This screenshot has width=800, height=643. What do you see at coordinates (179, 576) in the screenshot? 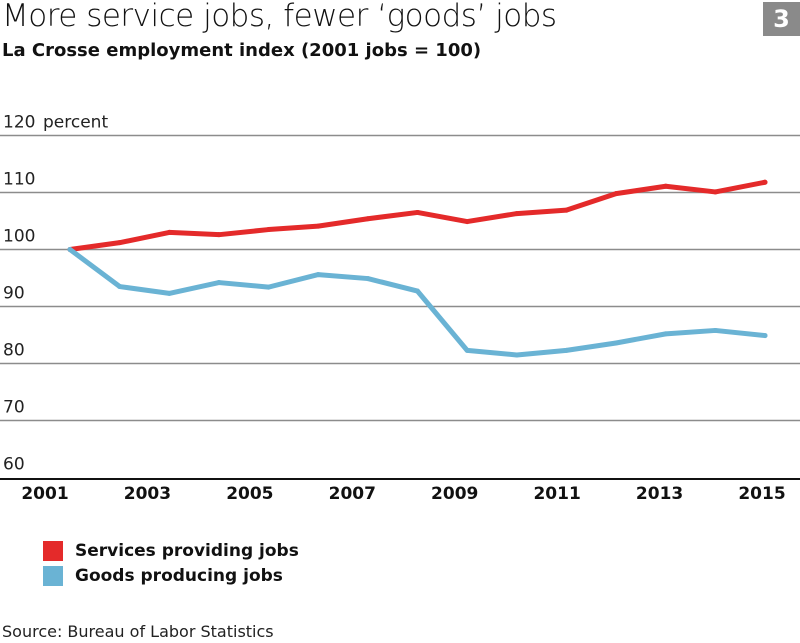
I see `legend-label-goods: Goods producing jobs` at bounding box center [179, 576].